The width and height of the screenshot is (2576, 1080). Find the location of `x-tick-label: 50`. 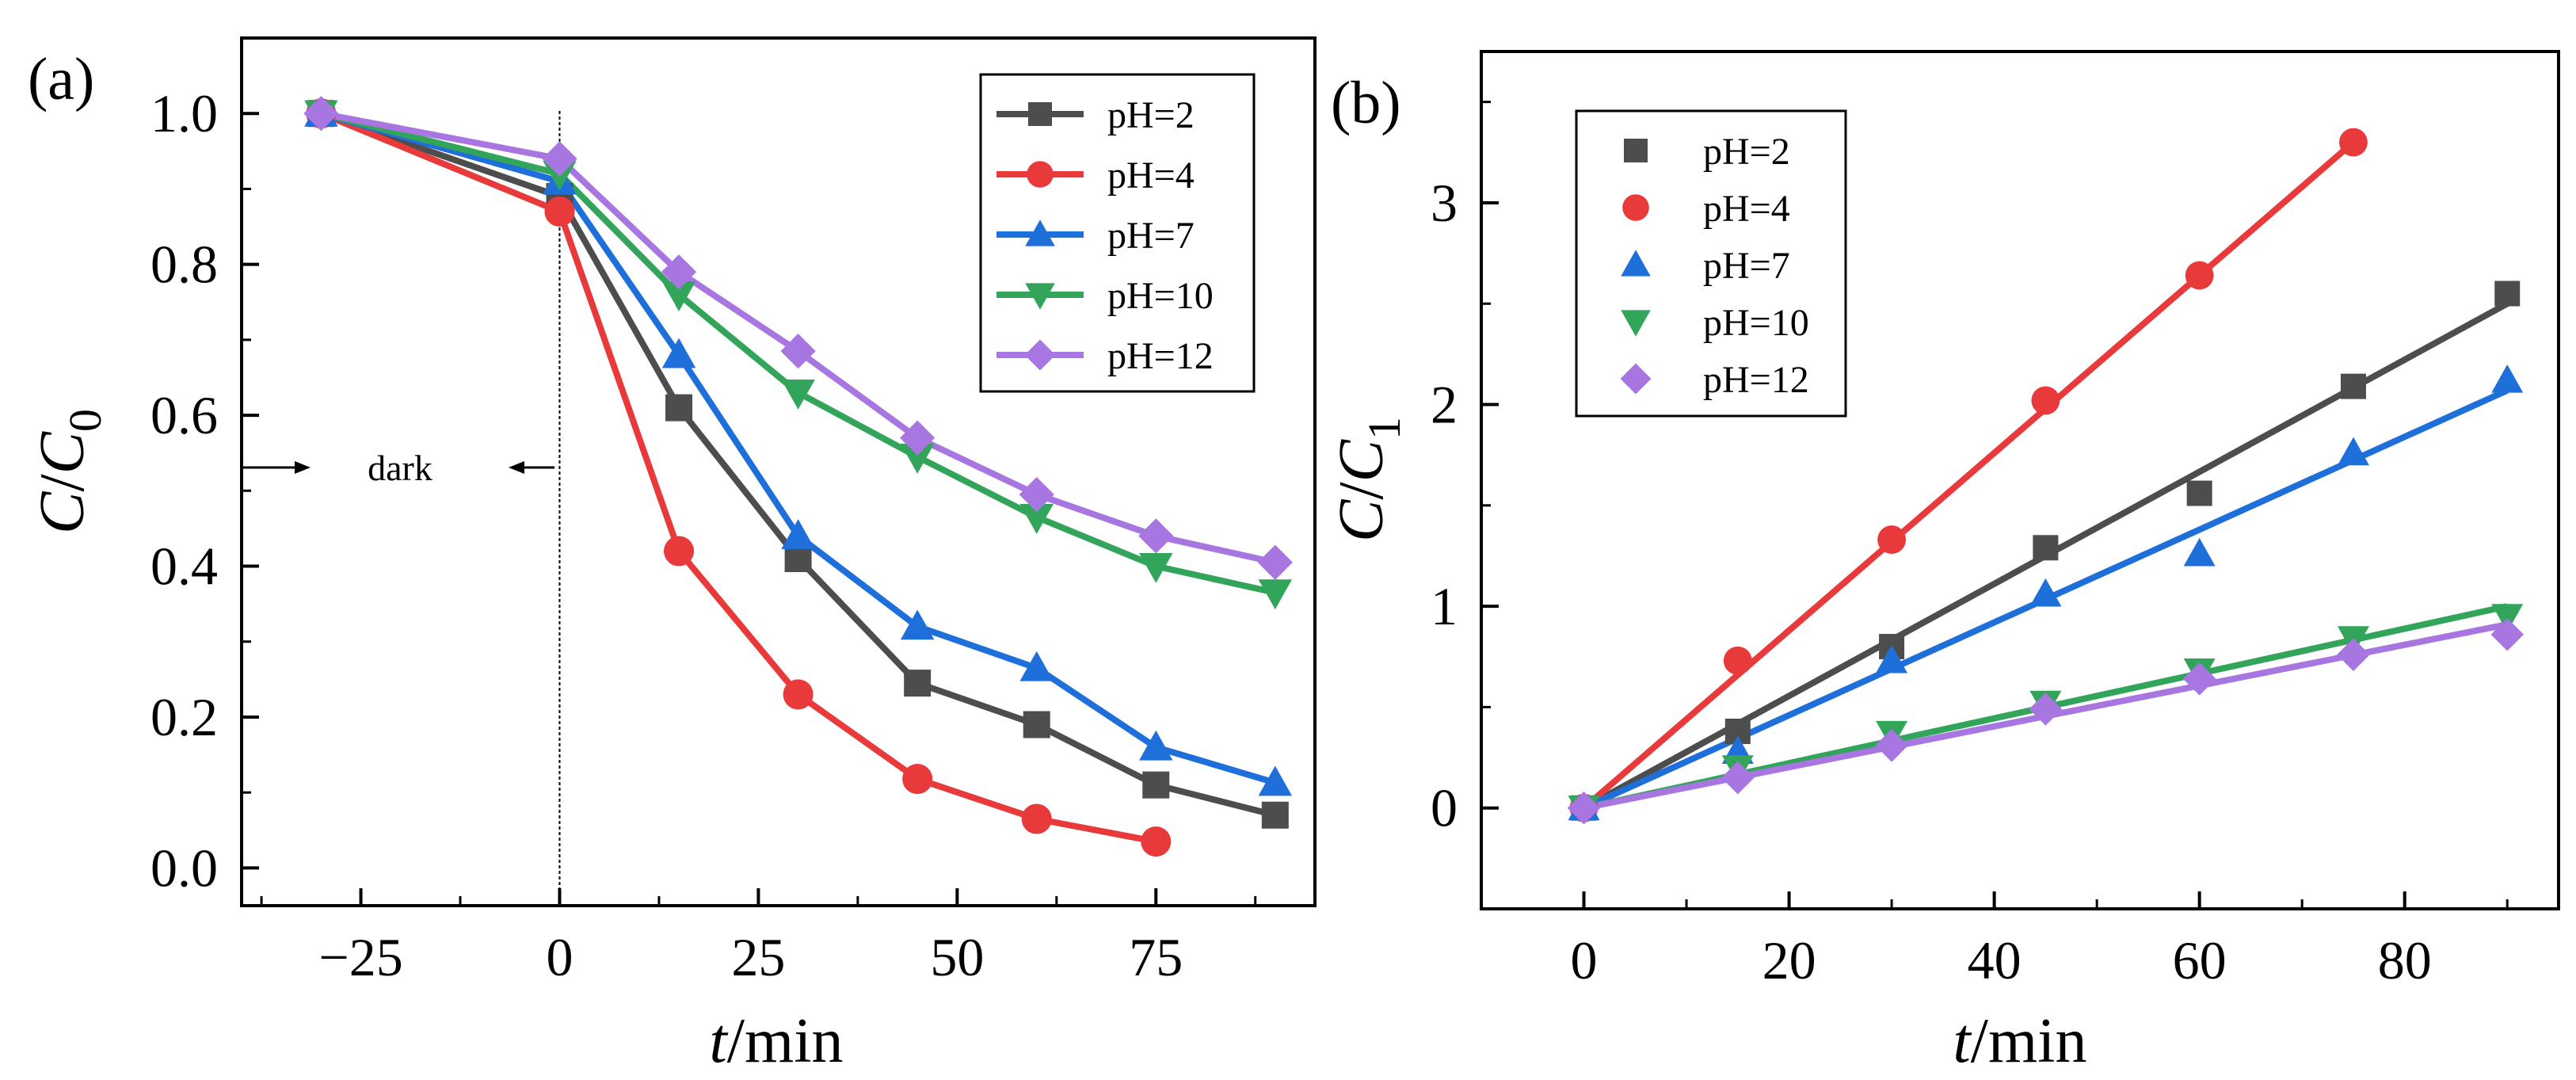

x-tick-label: 50 is located at coordinates (957, 957).